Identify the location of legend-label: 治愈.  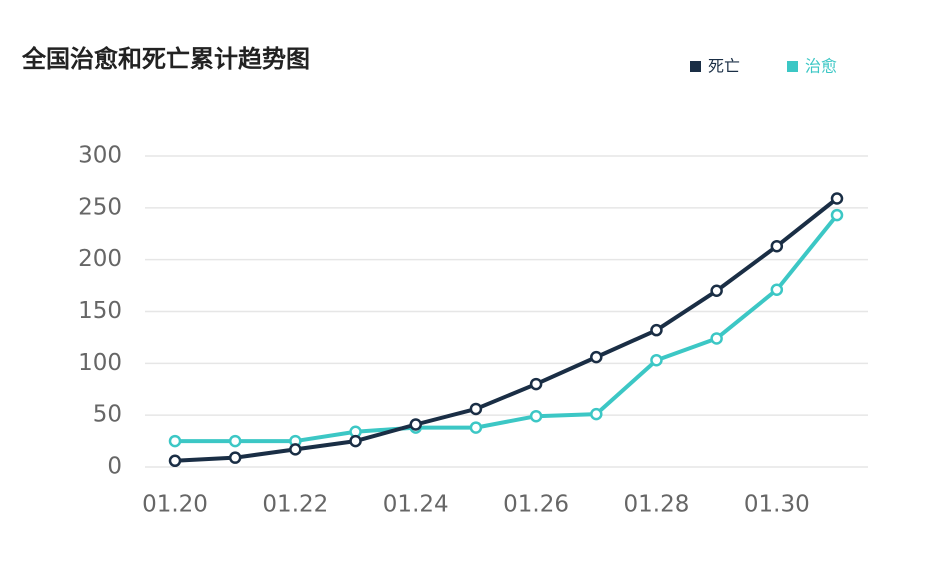
(821, 66).